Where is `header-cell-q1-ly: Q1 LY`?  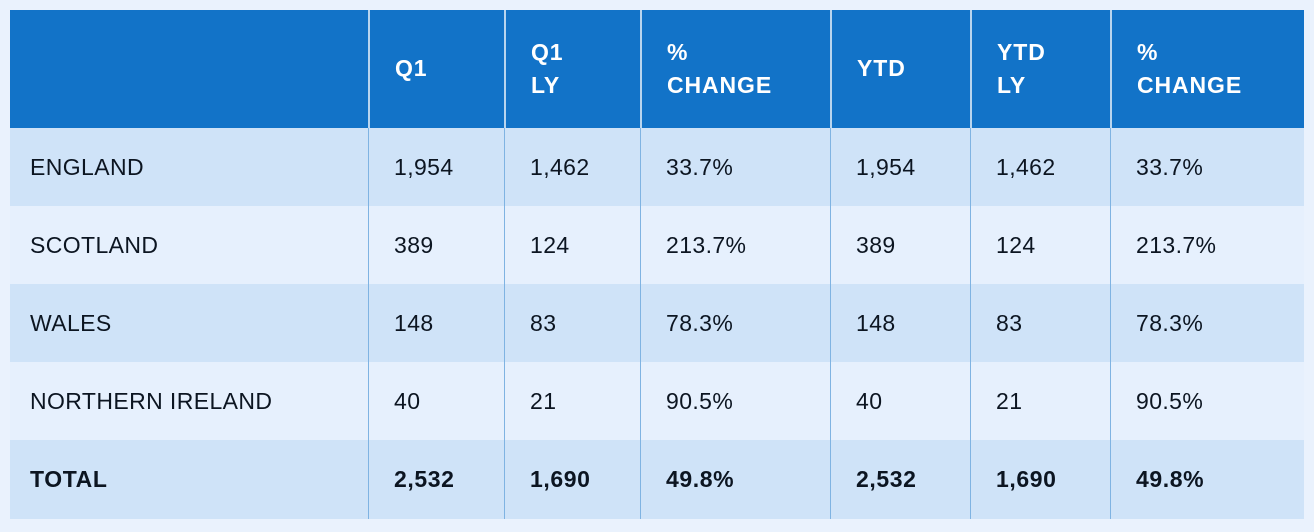
header-cell-q1-ly: Q1 LY is located at coordinates (572, 69).